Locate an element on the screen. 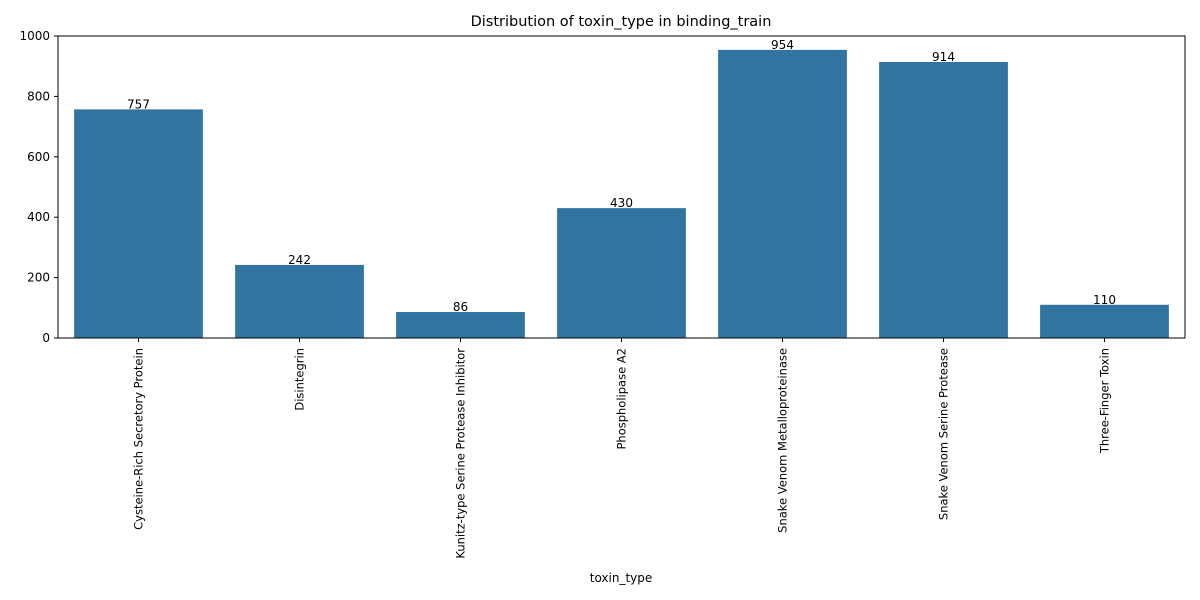 This screenshot has width=1200, height=600. x-tick-label: Kunitz-type Serine Protease Inhibitor is located at coordinates (461, 453).